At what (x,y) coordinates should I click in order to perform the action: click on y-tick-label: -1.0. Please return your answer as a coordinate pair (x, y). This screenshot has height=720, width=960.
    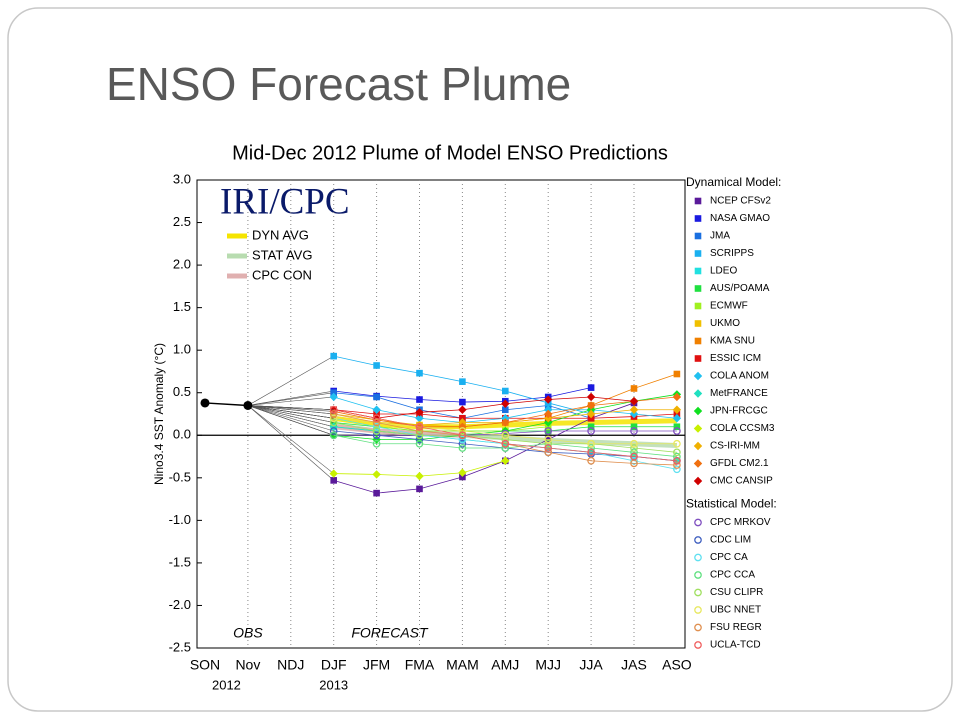
    Looking at the image, I should click on (180, 519).